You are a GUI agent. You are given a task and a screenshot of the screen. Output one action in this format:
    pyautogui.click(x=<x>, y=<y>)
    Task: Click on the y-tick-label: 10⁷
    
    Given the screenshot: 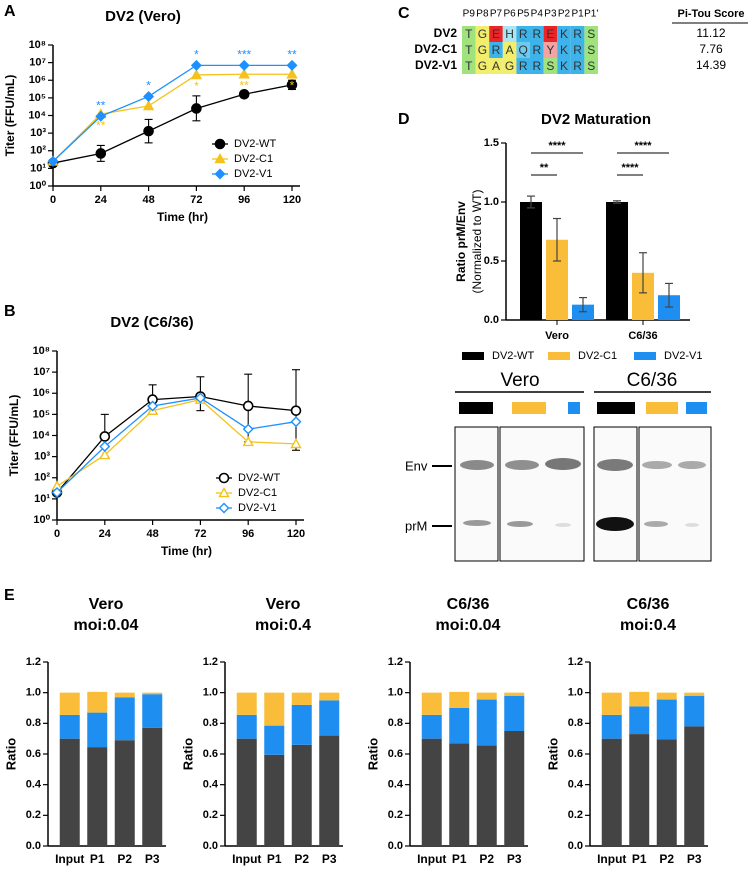 What is the action you would take?
    pyautogui.click(x=37, y=63)
    